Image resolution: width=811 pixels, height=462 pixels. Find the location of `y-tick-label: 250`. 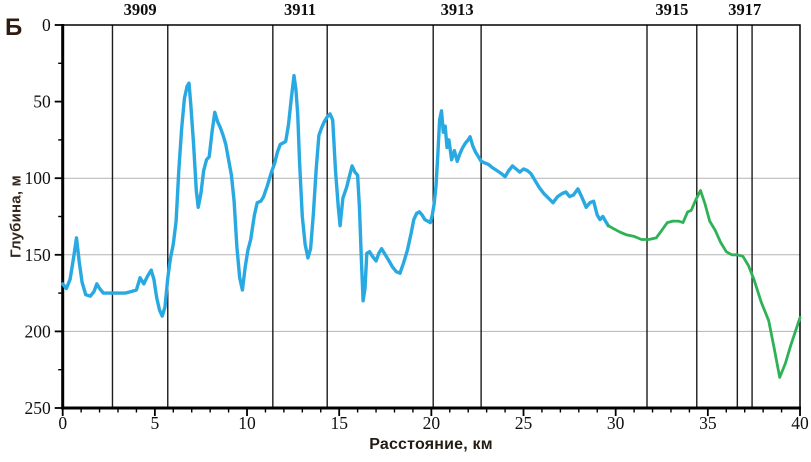

y-tick-label: 250 is located at coordinates (37, 408).